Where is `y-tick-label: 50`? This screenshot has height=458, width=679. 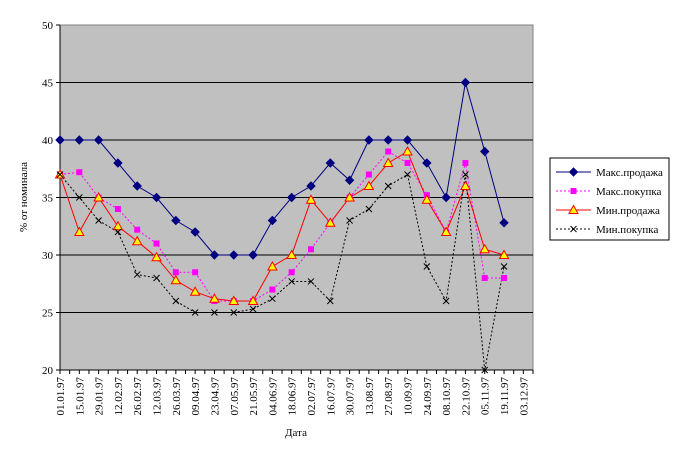 y-tick-label: 50 is located at coordinates (48, 26).